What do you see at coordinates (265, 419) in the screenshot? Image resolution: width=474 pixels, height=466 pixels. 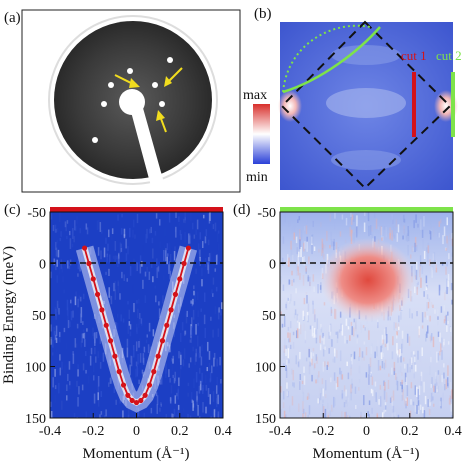 I see `y-tick-label-d-4: 150` at bounding box center [265, 419].